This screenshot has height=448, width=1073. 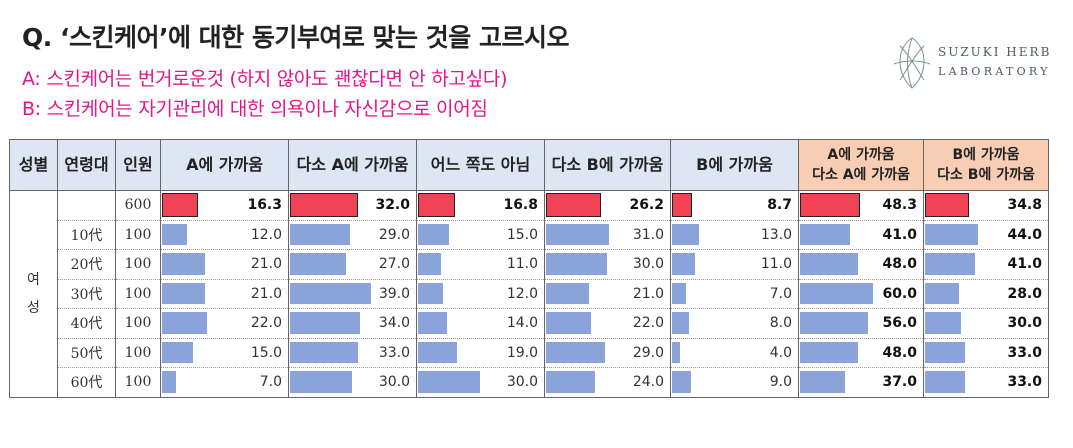 What do you see at coordinates (255, 109) in the screenshot?
I see `option-b-text: B: 스킨케어는 자기관리에 대한 의욕이나 자신감으로 이어짐` at bounding box center [255, 109].